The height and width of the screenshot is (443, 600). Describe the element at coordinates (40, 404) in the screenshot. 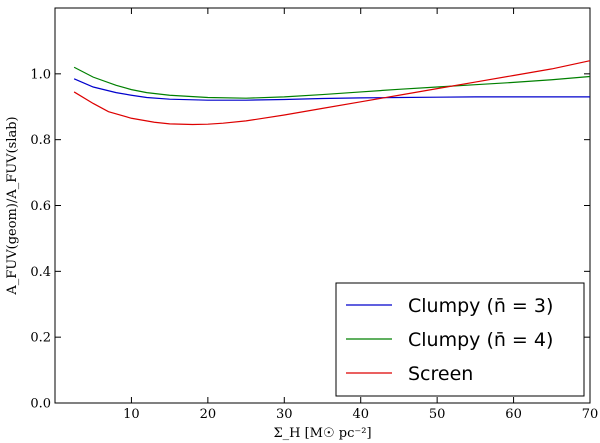

I see `y-tick-label: 0.0` at that location.